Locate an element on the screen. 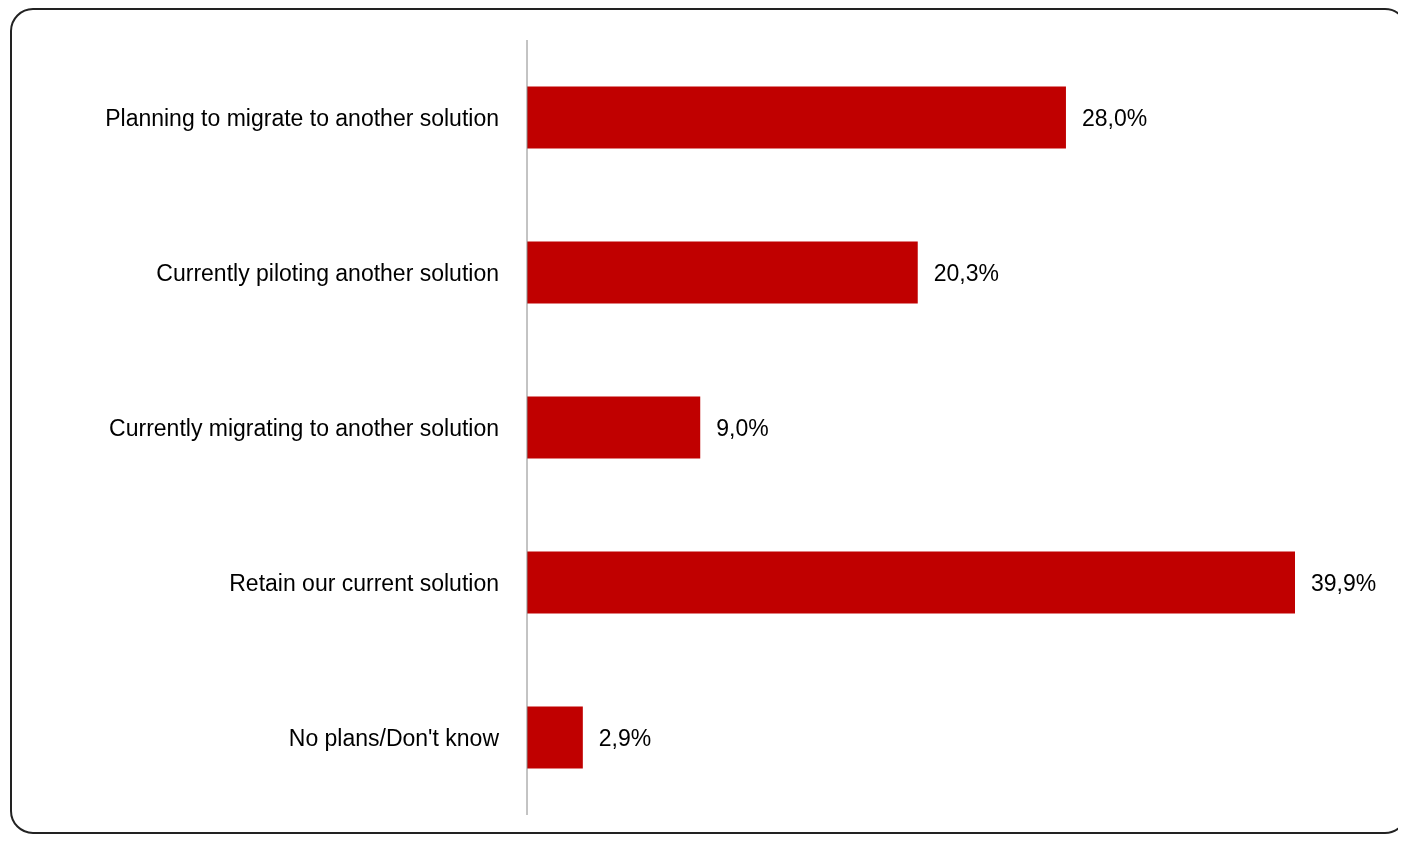 Image resolution: width=1406 pixels, height=844 pixels. y-tick-label: No plans/Don't know is located at coordinates (394, 737).